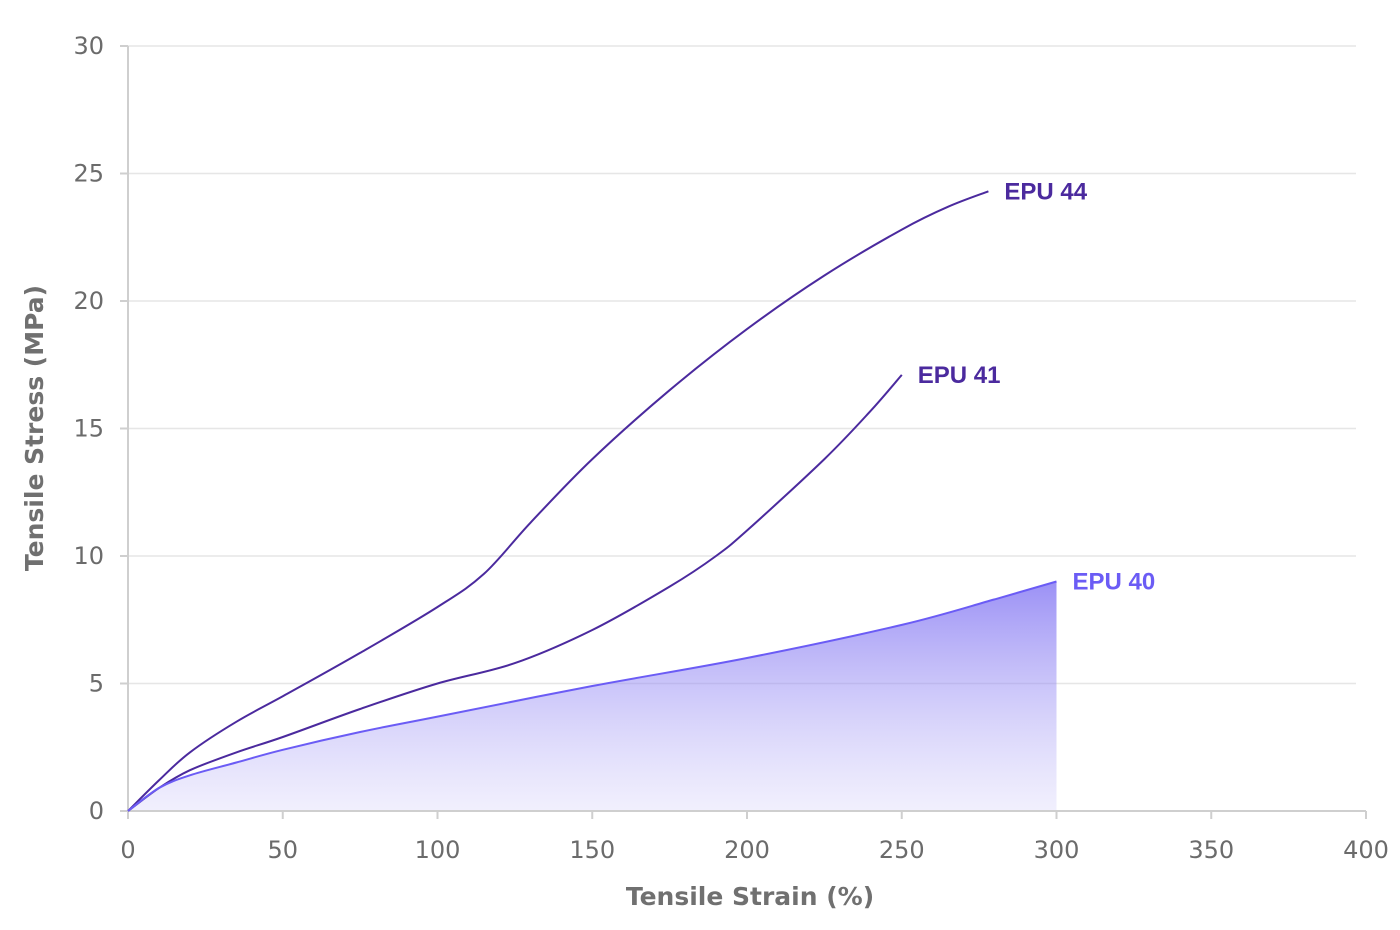 The width and height of the screenshot is (1400, 930). Describe the element at coordinates (96, 684) in the screenshot. I see `y-tick-label: 5` at that location.